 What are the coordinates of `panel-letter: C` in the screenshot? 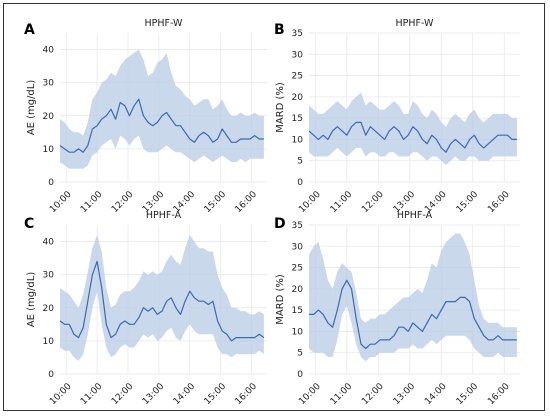 It's located at (29, 224).